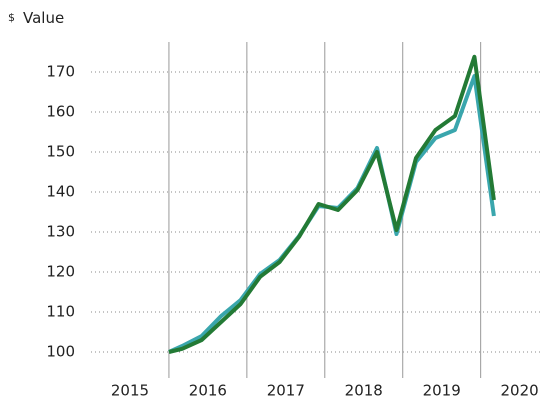  What do you see at coordinates (60, 232) in the screenshot?
I see `y-tick-label: 130` at bounding box center [60, 232].